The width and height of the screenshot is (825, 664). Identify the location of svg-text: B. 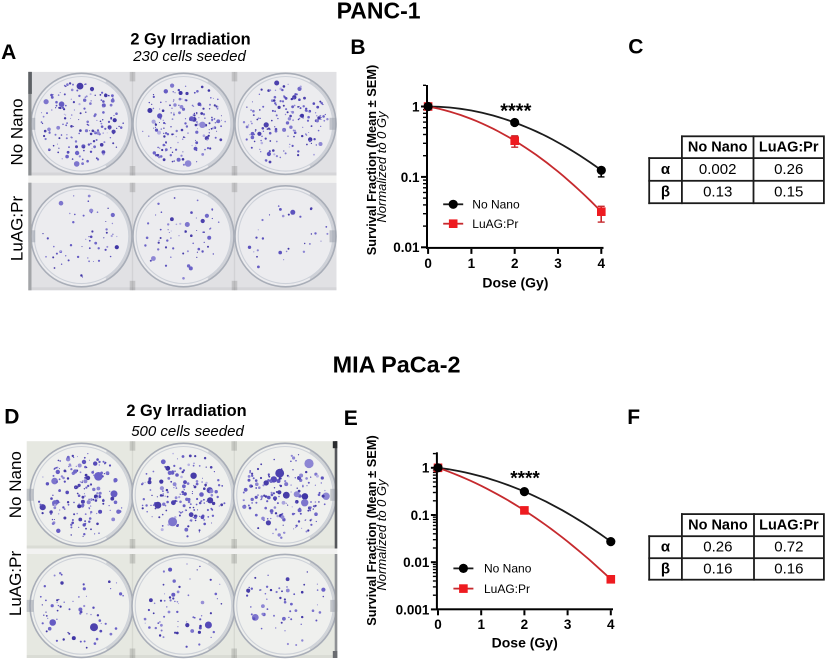
(357, 47).